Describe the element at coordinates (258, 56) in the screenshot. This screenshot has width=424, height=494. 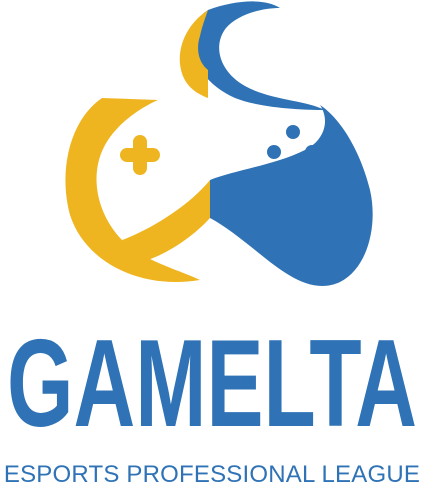
I see `s-top-arc` at that location.